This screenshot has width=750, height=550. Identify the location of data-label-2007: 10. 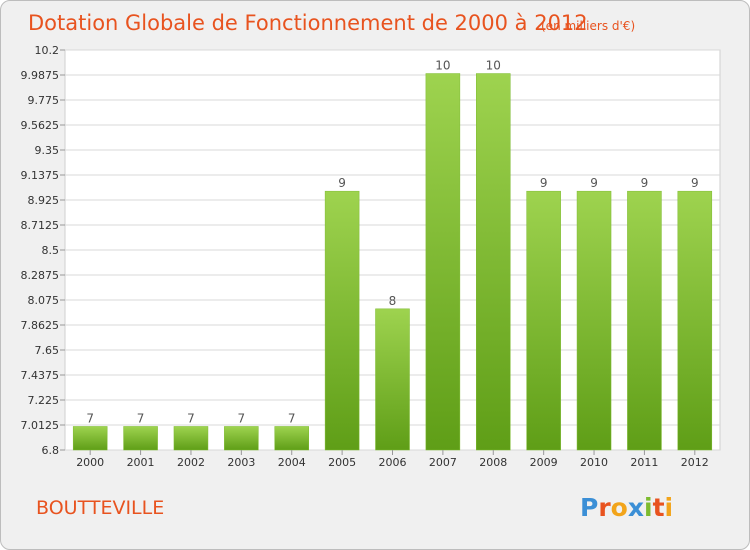
(442, 66).